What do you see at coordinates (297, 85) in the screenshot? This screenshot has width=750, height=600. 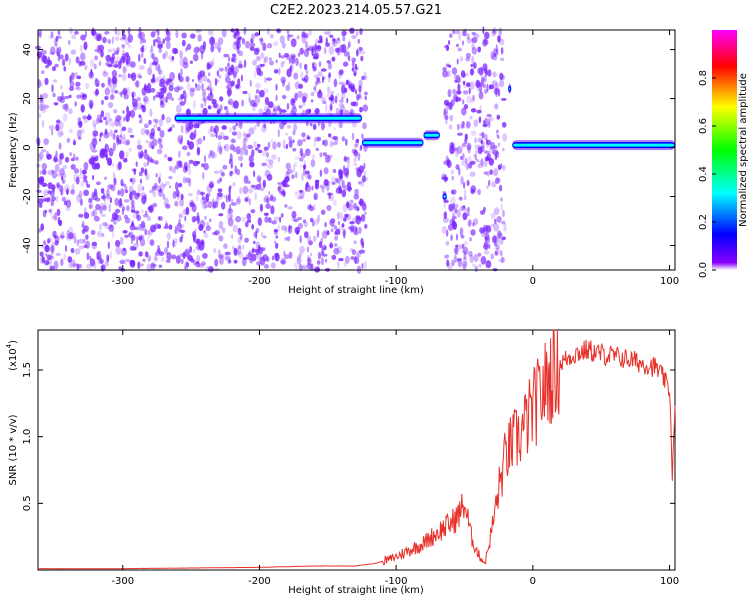 I see `noise-speck-0-1964` at bounding box center [297, 85].